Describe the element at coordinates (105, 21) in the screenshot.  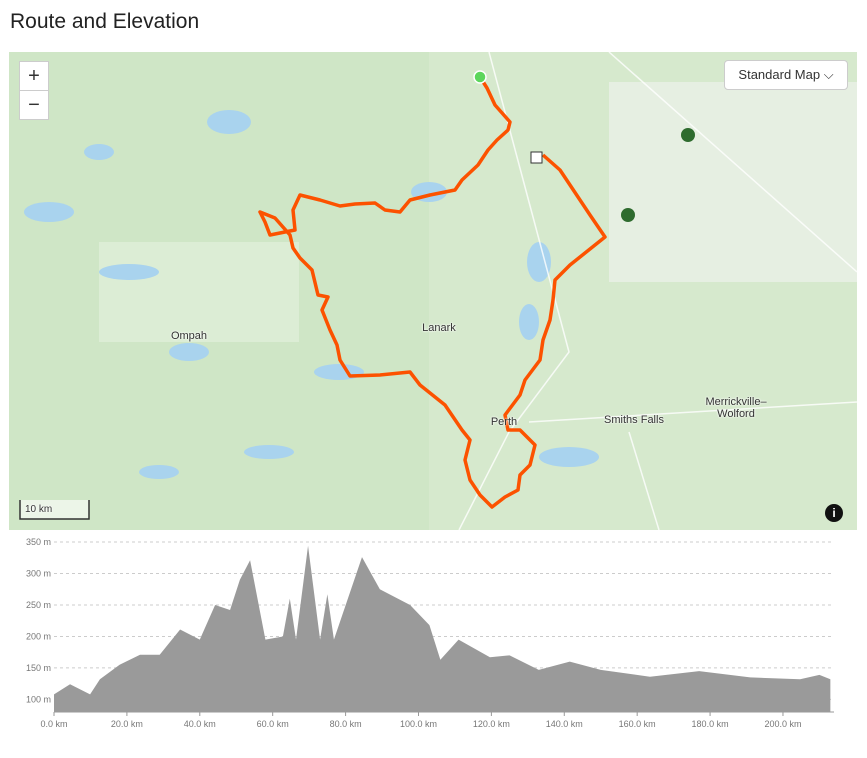
I see `section-title: Route and Elevation` at that location.